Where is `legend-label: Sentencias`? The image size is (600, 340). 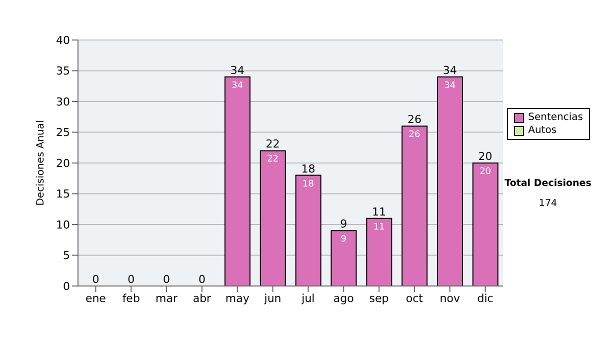
legend-label: Sentencias is located at coordinates (555, 117).